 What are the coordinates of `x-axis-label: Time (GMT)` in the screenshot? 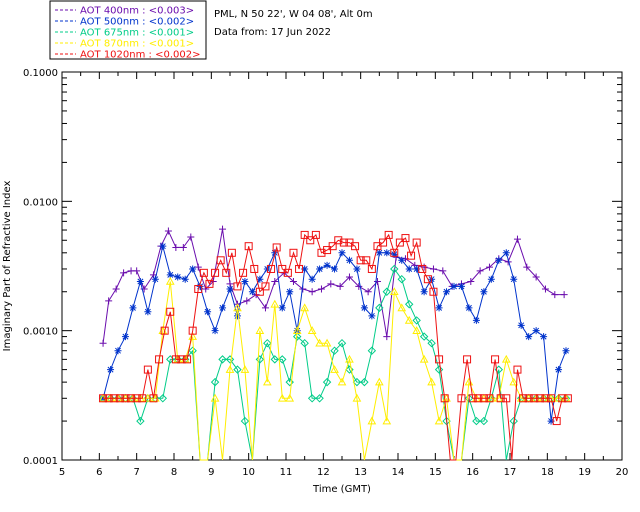 It's located at (341, 489).